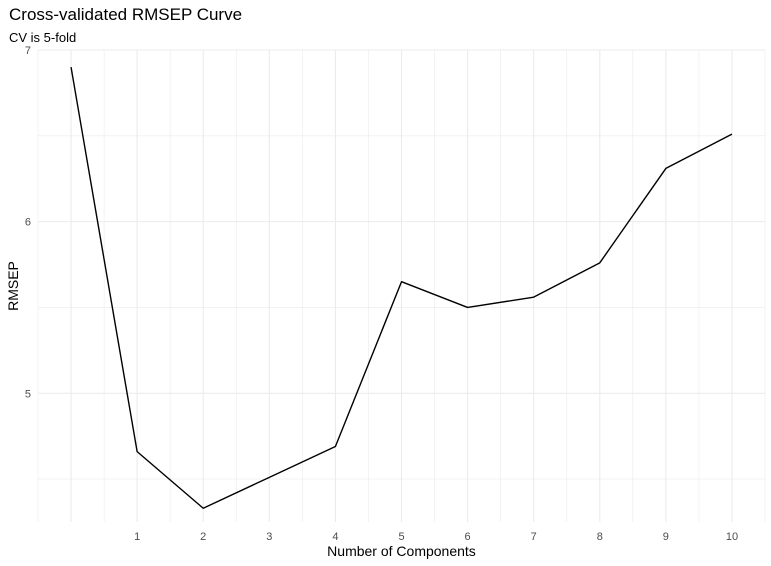 The width and height of the screenshot is (771, 566). I want to click on x-tick-label: 8, so click(600, 537).